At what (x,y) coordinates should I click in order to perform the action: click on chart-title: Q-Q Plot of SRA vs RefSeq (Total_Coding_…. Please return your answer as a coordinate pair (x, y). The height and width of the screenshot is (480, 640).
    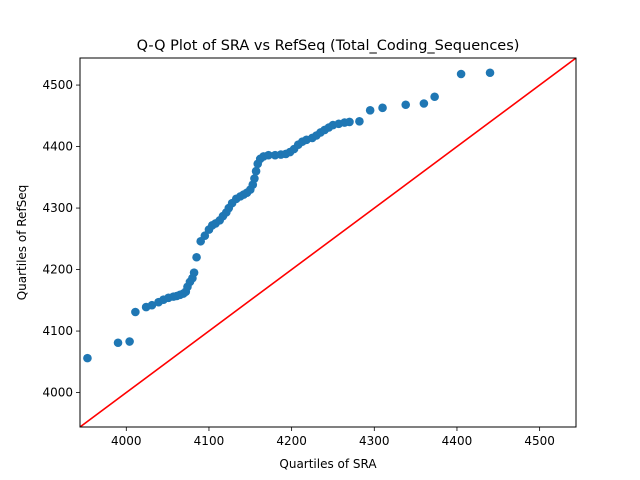
    Looking at the image, I should click on (328, 46).